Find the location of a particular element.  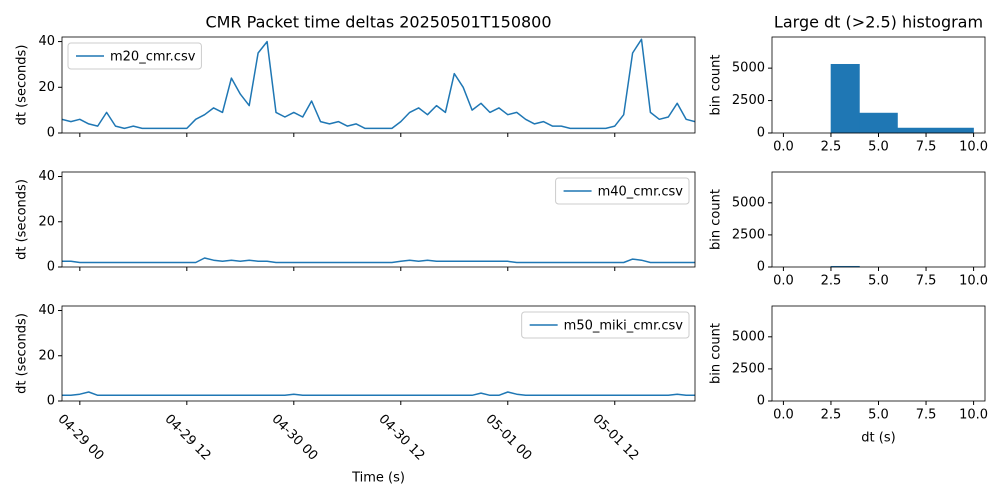

x-axis-label: Time (s) is located at coordinates (378, 478).